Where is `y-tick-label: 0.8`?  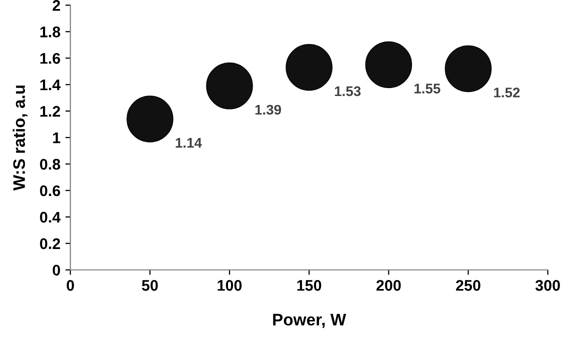
y-tick-label: 0.8 is located at coordinates (50, 164).